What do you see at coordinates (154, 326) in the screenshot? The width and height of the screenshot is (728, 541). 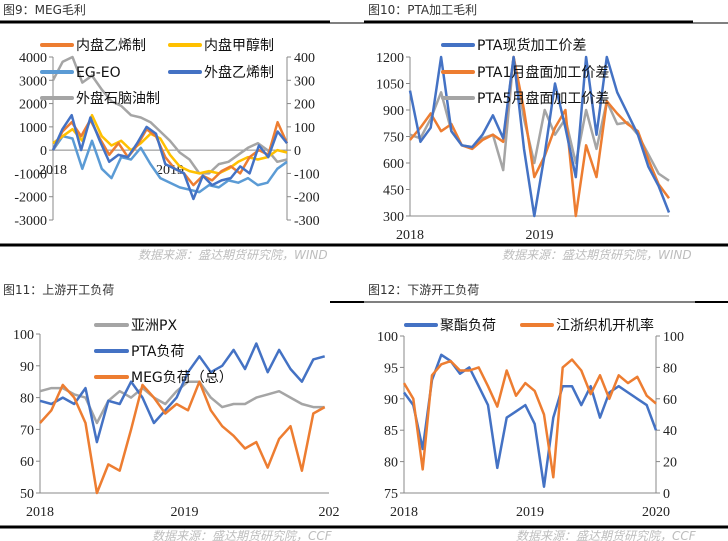 I see `legend-label: 亚洲PX` at bounding box center [154, 326].